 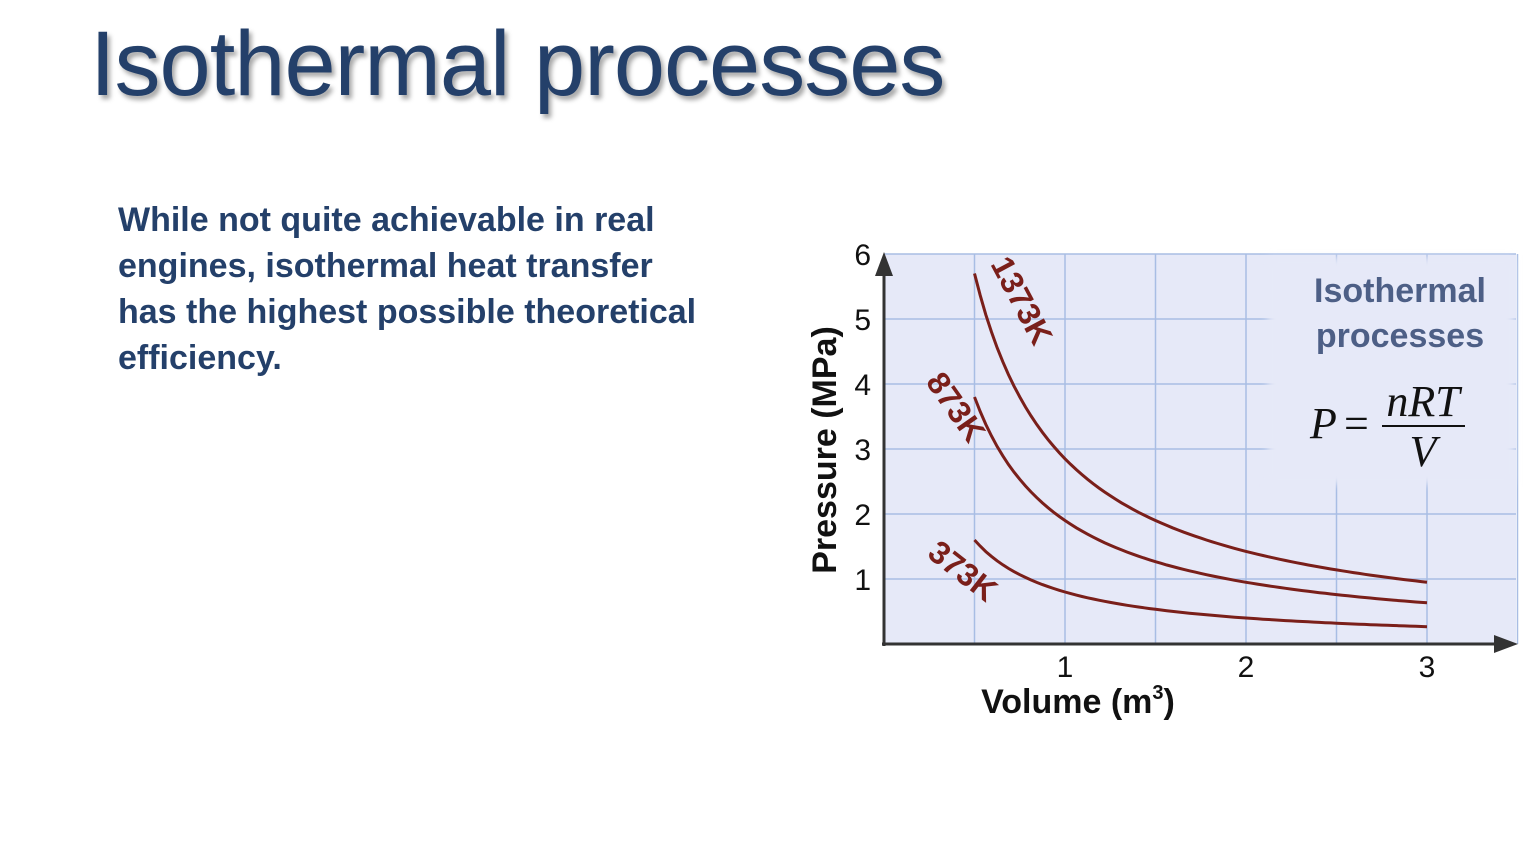 I want to click on curve-1373K, so click(x=1200, y=428).